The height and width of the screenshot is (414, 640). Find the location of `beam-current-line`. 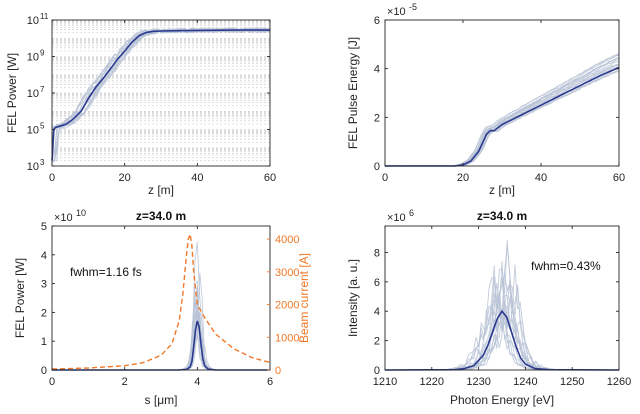

beam-current-line is located at coordinates (161, 300).